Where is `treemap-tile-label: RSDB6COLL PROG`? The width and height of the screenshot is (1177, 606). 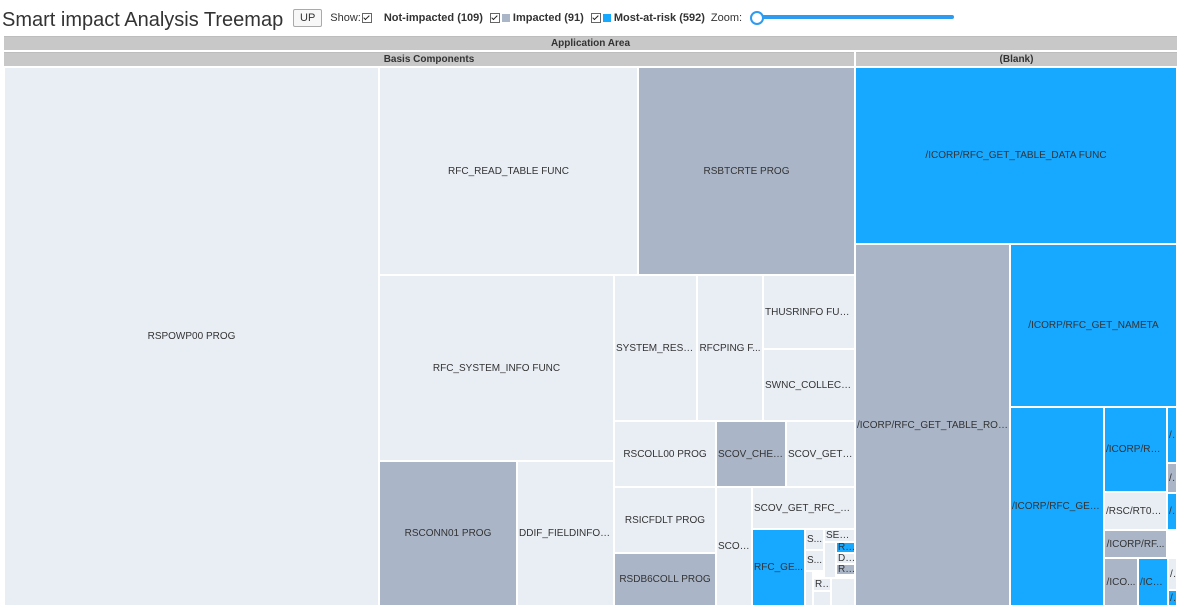
treemap-tile-label: RSDB6COLL PROG is located at coordinates (665, 579).